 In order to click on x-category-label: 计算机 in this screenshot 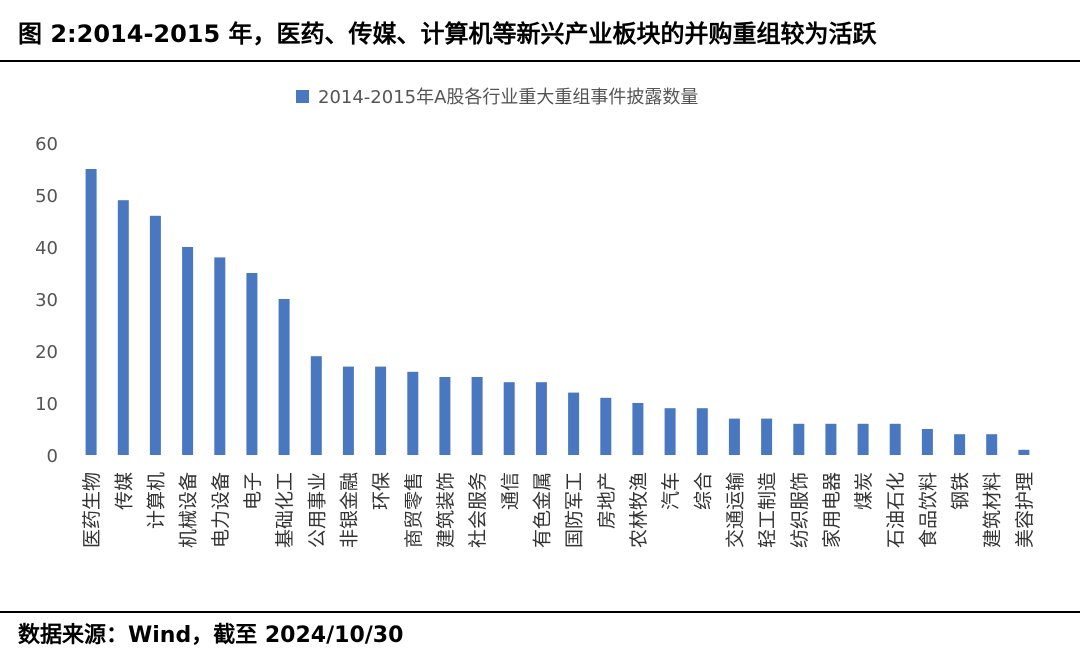, I will do `click(156, 500)`.